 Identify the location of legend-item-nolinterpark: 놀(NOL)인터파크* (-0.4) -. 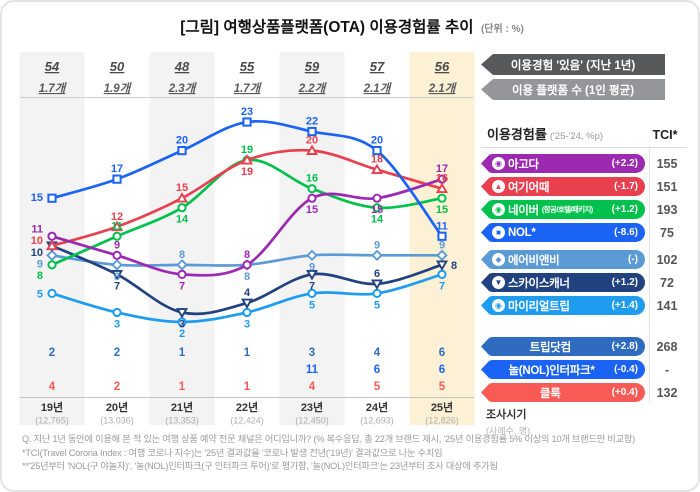
(587, 369).